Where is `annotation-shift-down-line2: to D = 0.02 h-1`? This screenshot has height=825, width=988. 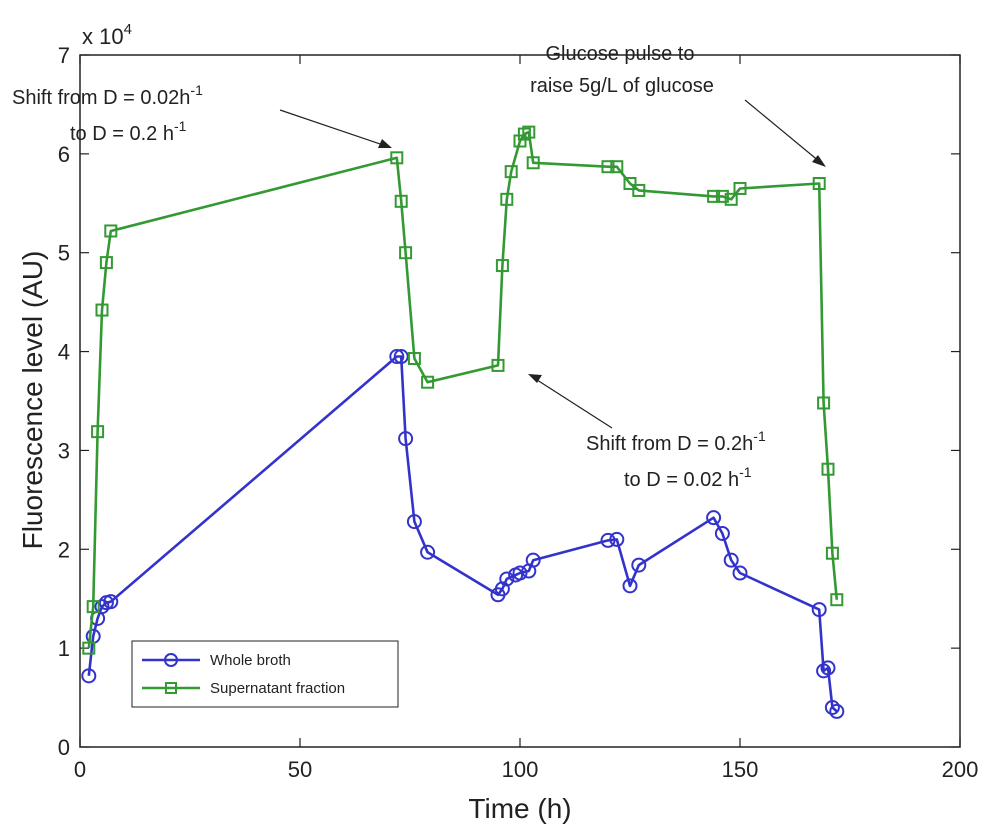 annotation-shift-down-line2: to D = 0.02 h-1 is located at coordinates (688, 477).